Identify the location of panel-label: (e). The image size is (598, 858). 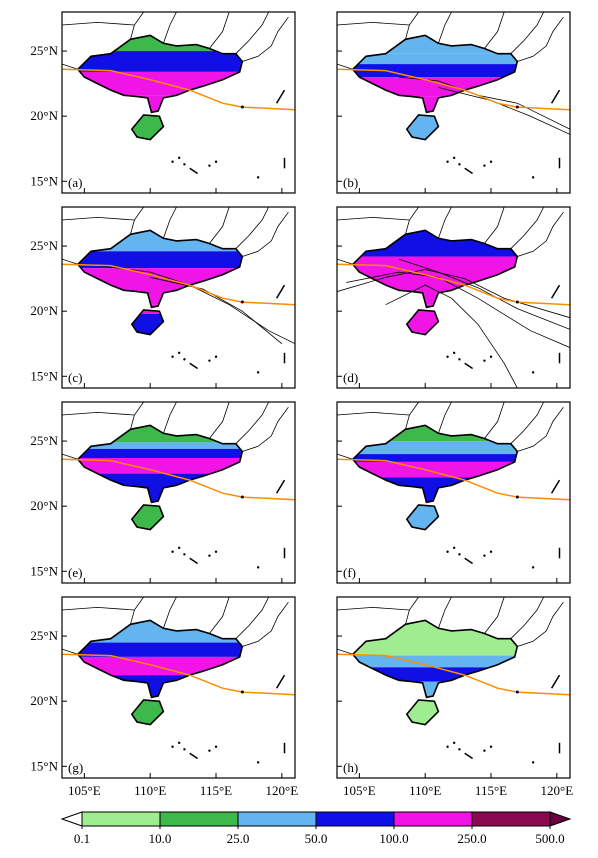
(75, 572).